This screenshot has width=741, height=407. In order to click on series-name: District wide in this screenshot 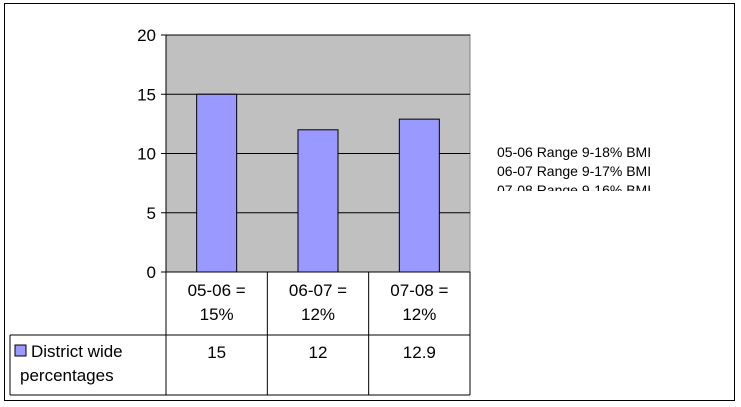, I will do `click(77, 351)`.